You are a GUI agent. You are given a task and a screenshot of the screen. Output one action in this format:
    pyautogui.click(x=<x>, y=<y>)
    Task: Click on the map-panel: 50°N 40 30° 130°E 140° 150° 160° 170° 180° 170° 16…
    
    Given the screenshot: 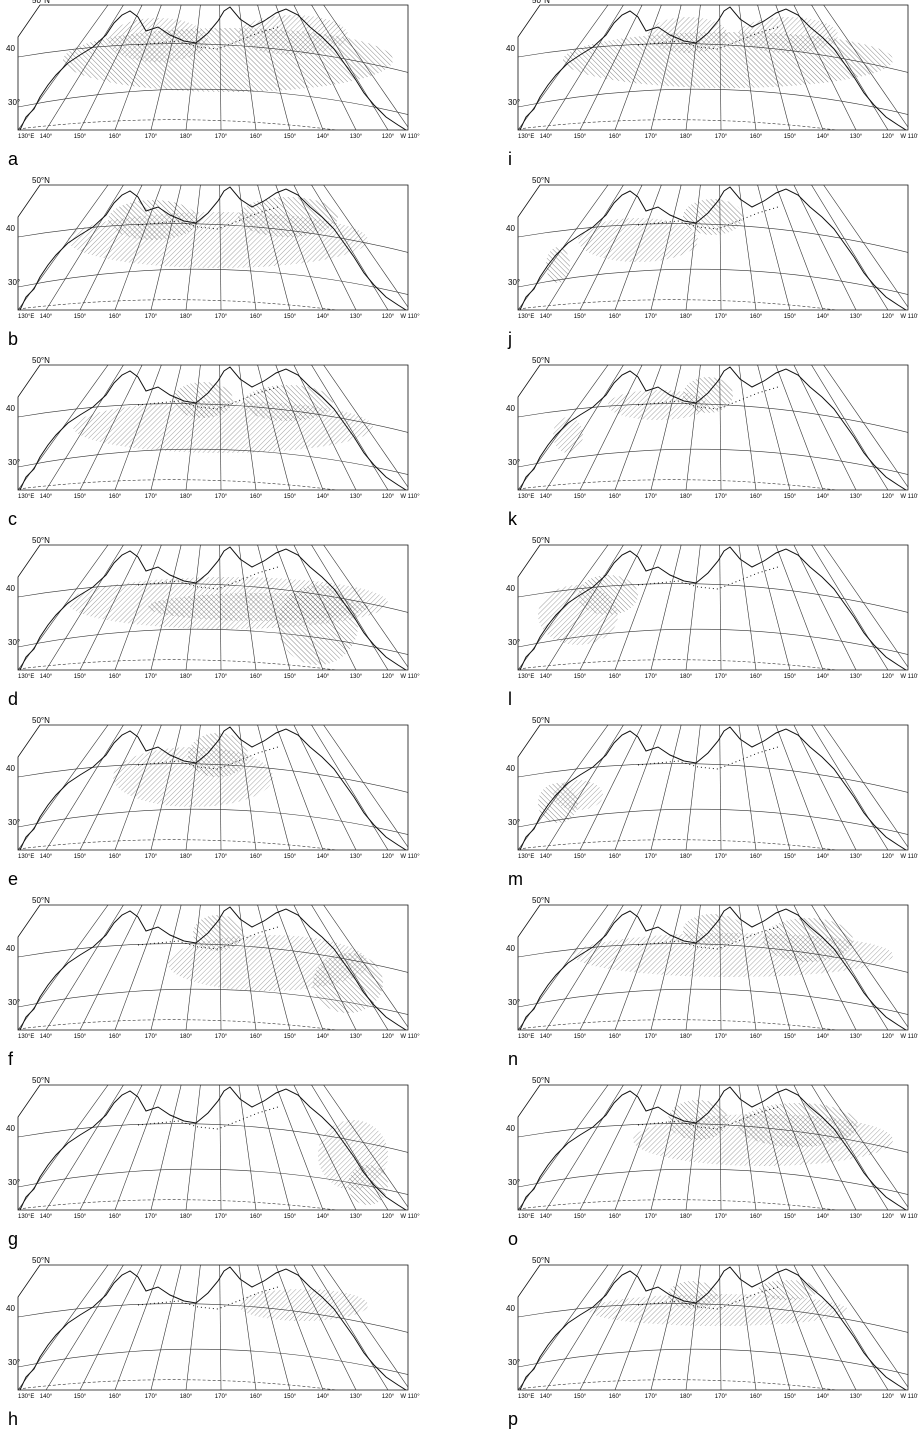 What is the action you would take?
    pyautogui.click(x=712, y=802)
    